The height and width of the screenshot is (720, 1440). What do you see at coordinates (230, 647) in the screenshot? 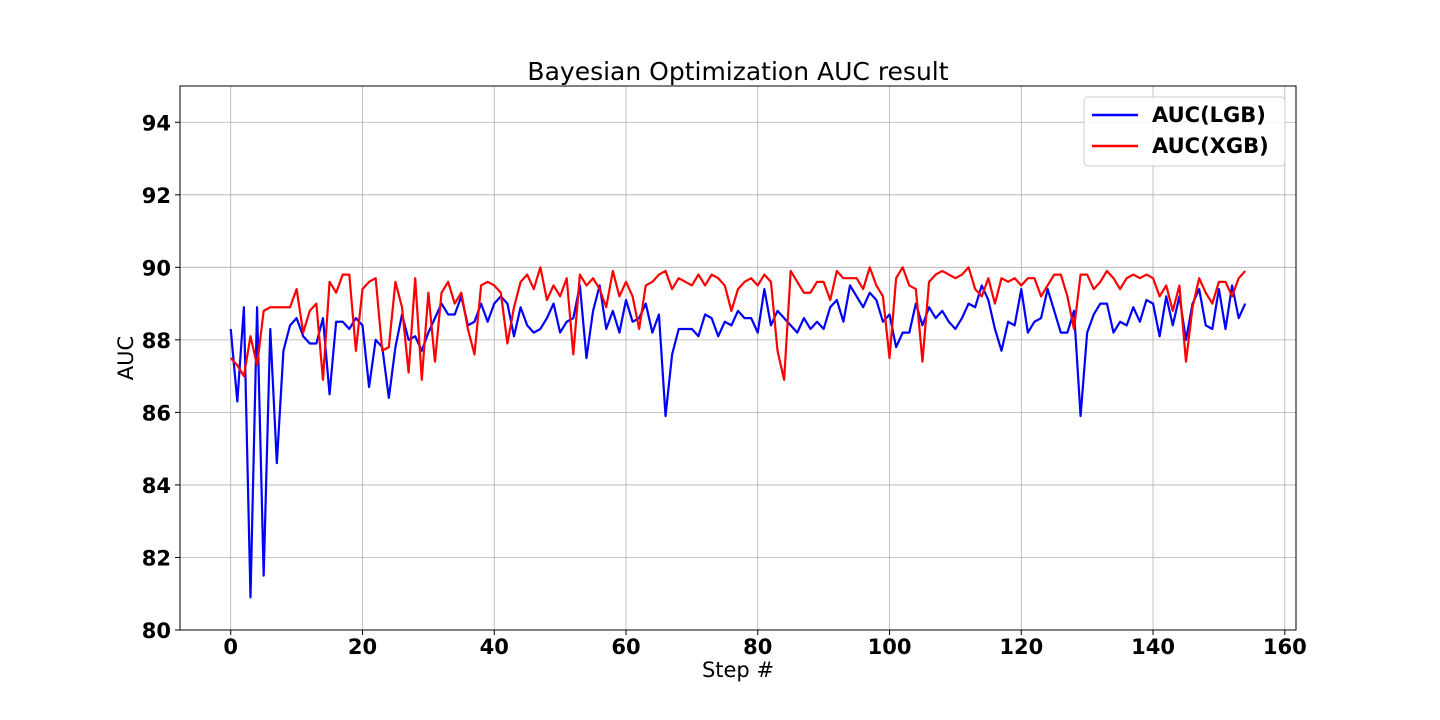
I see `x-tick-label: 0` at bounding box center [230, 647].